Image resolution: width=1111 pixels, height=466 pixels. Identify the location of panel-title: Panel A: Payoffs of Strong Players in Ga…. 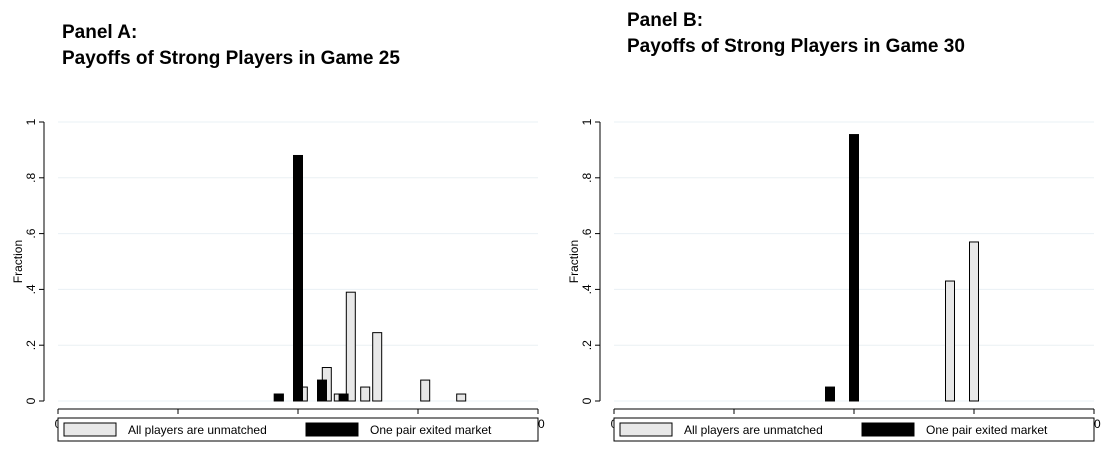
(231, 46).